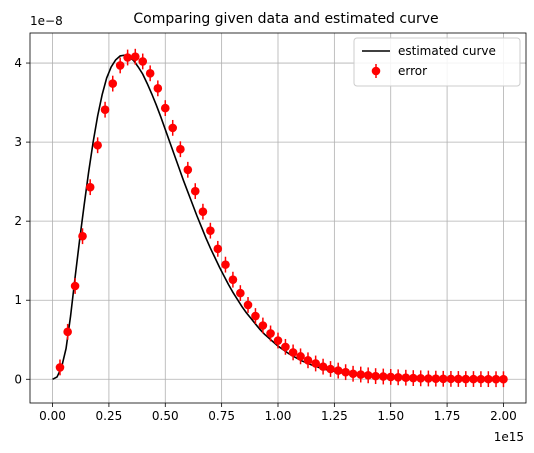 The width and height of the screenshot is (534, 453). I want to click on legend-box, so click(437, 62).